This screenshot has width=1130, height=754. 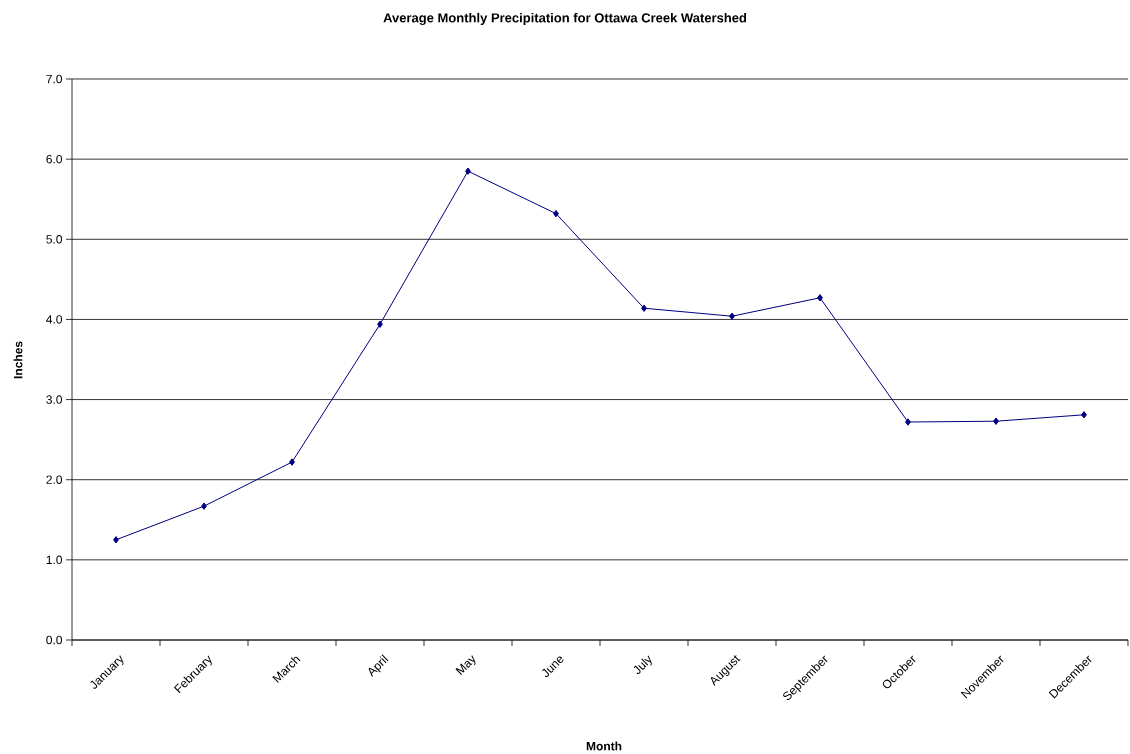 I want to click on y-axis-title: Inches, so click(x=18, y=360).